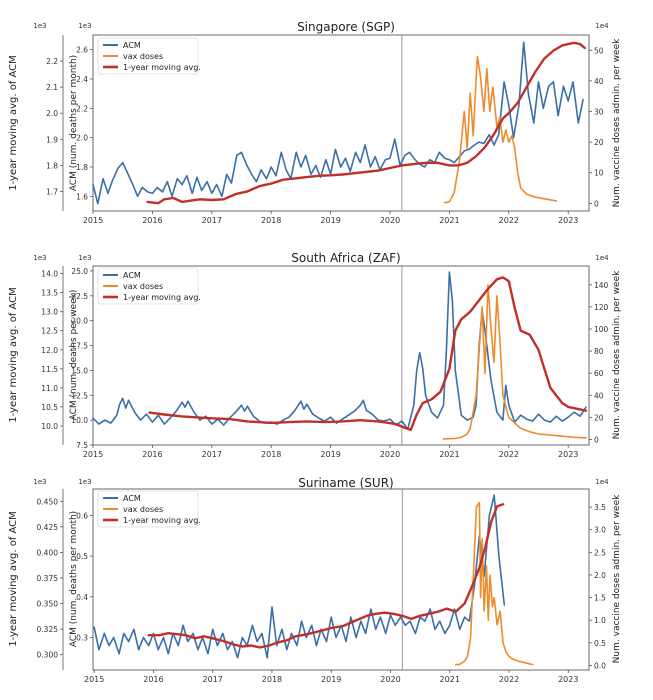  Describe the element at coordinates (599, 173) in the screenshot. I see `right-tick-label: 10` at that location.